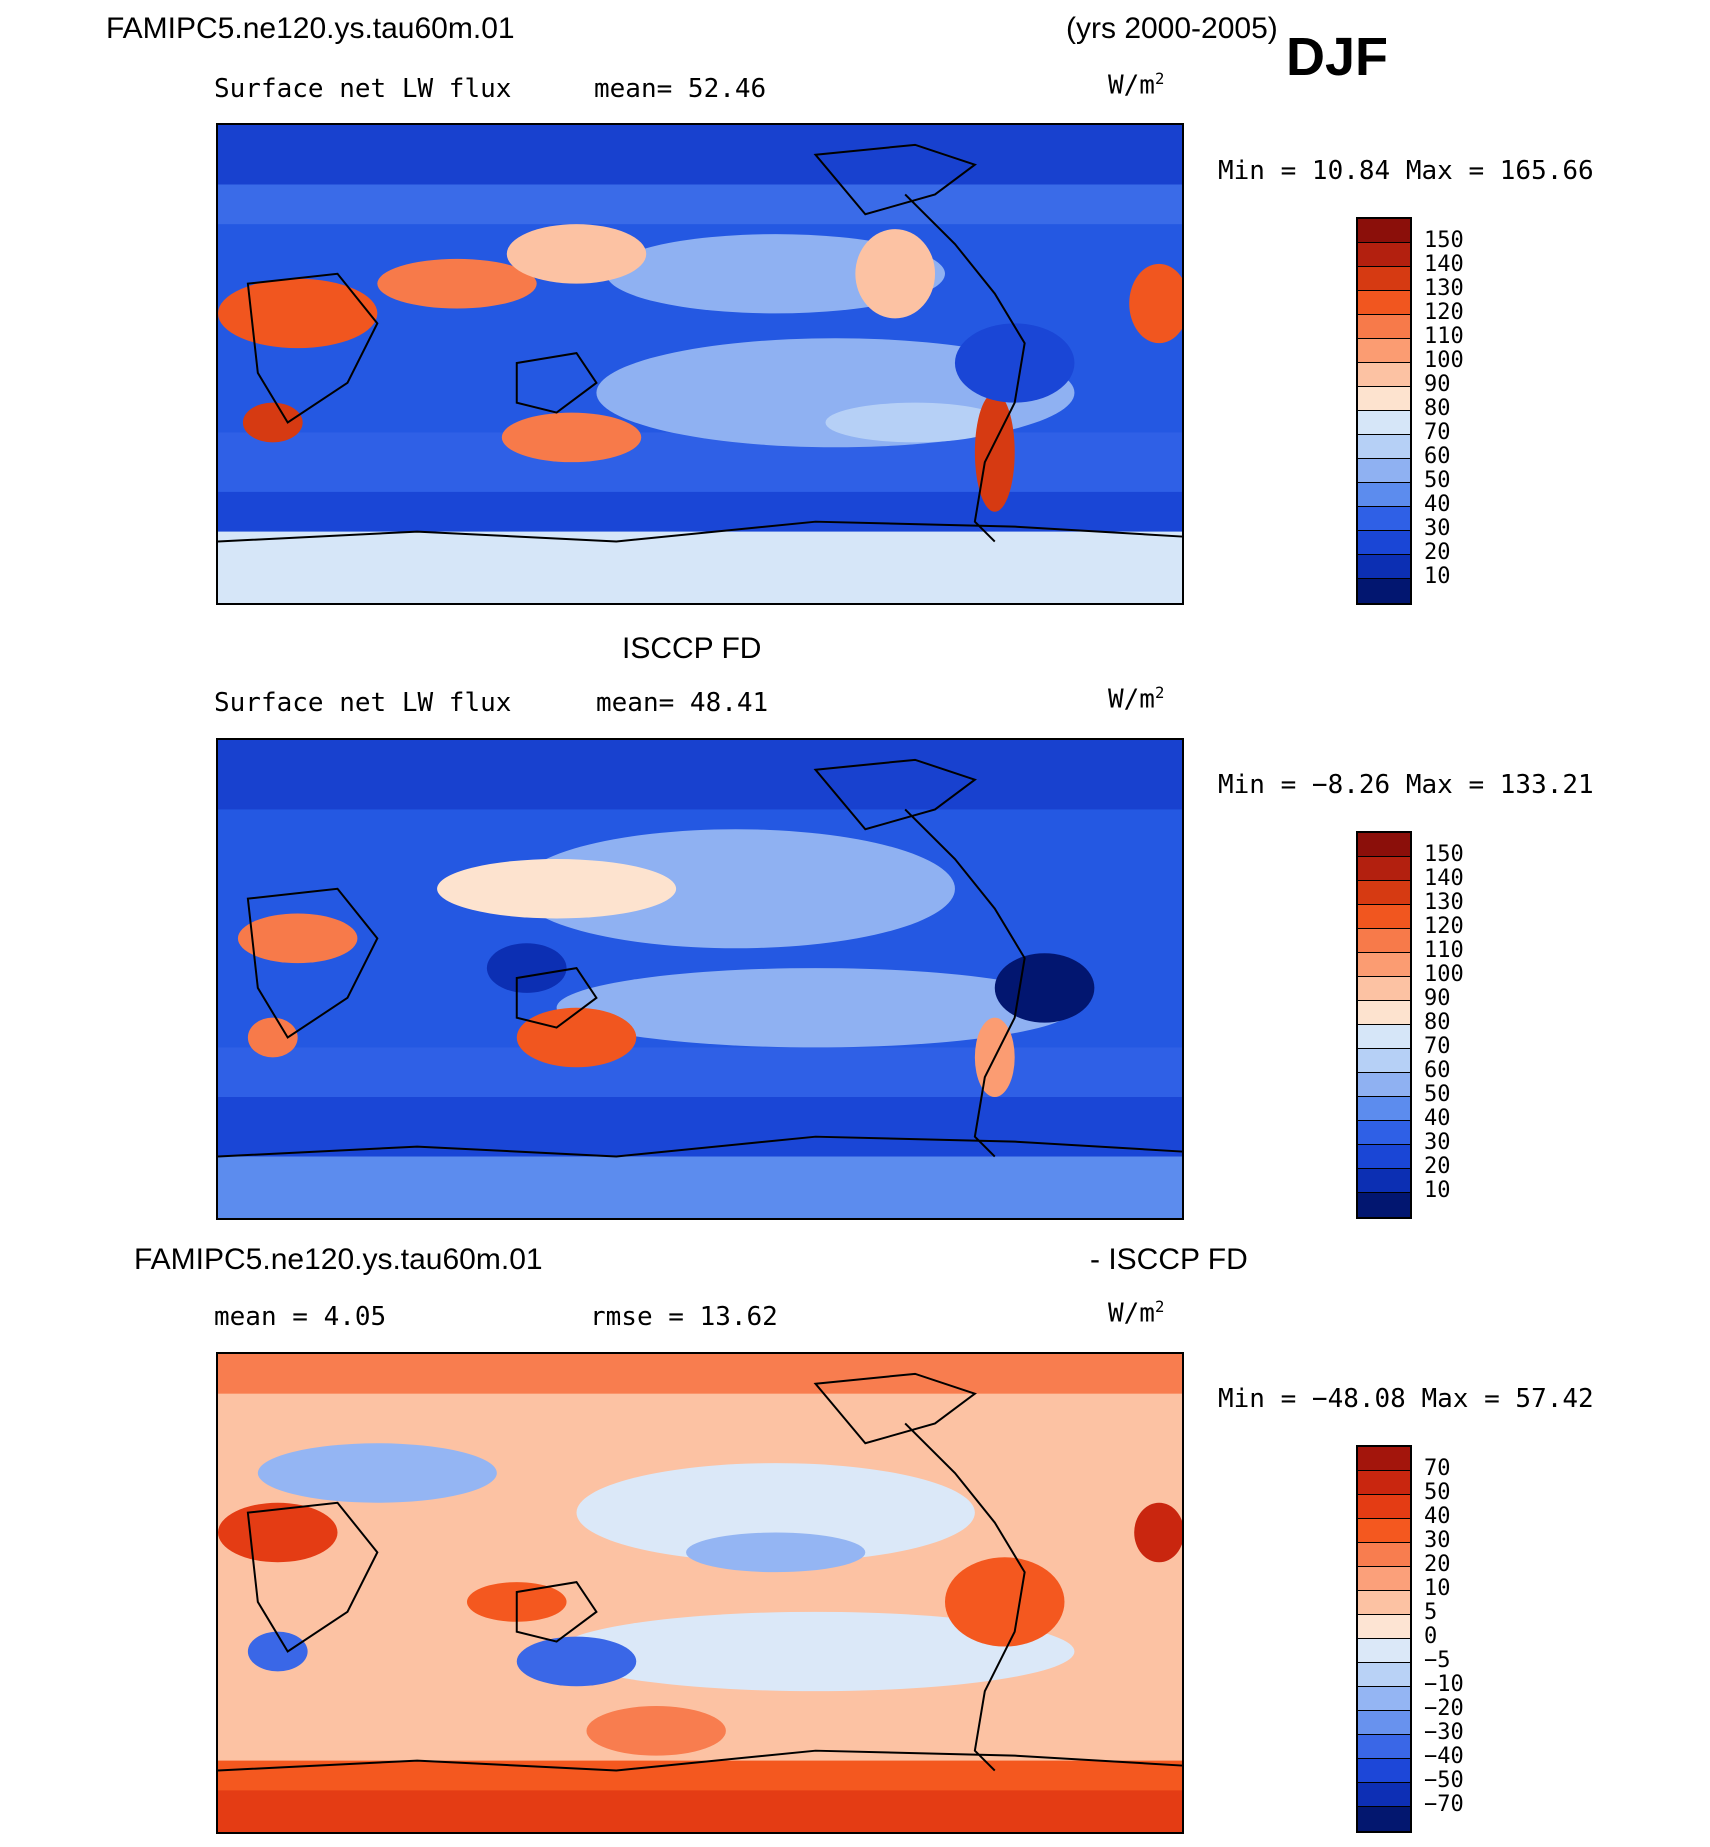 This screenshot has height=1847, width=1710. I want to click on colorbar-tick-label: −40, so click(1444, 1756).